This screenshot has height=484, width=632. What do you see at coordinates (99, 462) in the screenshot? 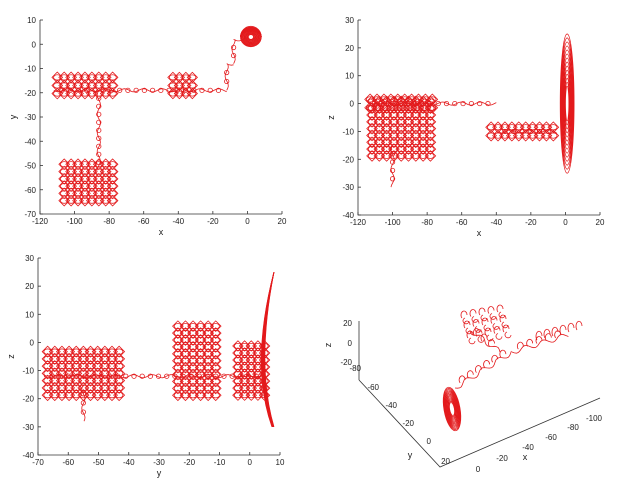
I see `x-tick-label: -50` at bounding box center [99, 462].